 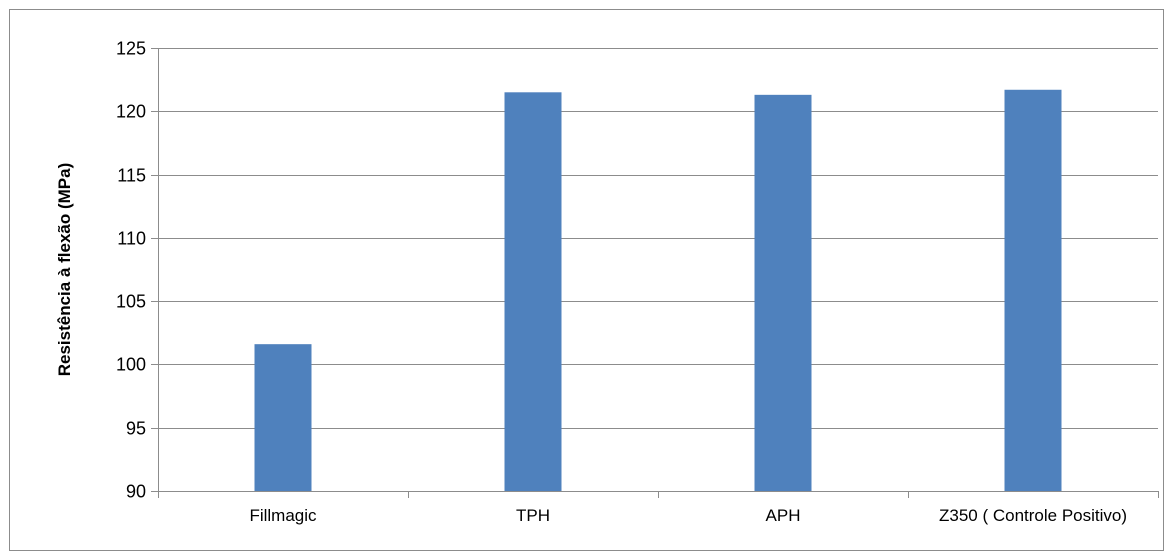 I want to click on y-tick-label: 95, so click(x=136, y=429).